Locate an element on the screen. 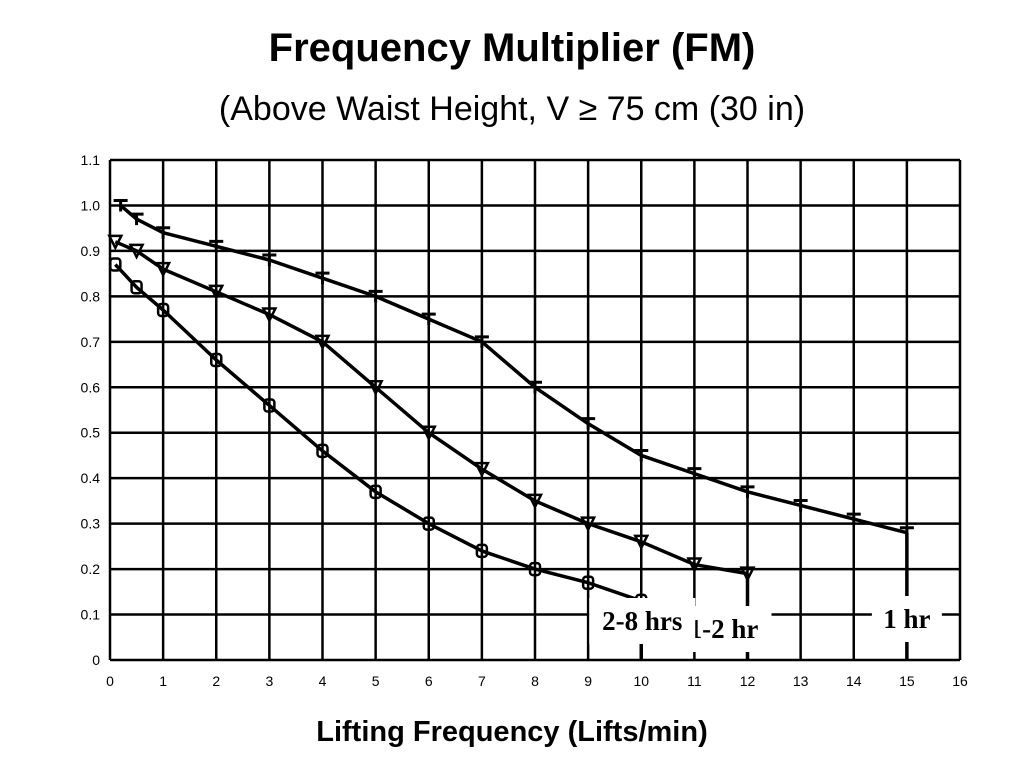  series-labels: 1 hr 1-2 hr2-8 hrs is located at coordinates (765, 624).